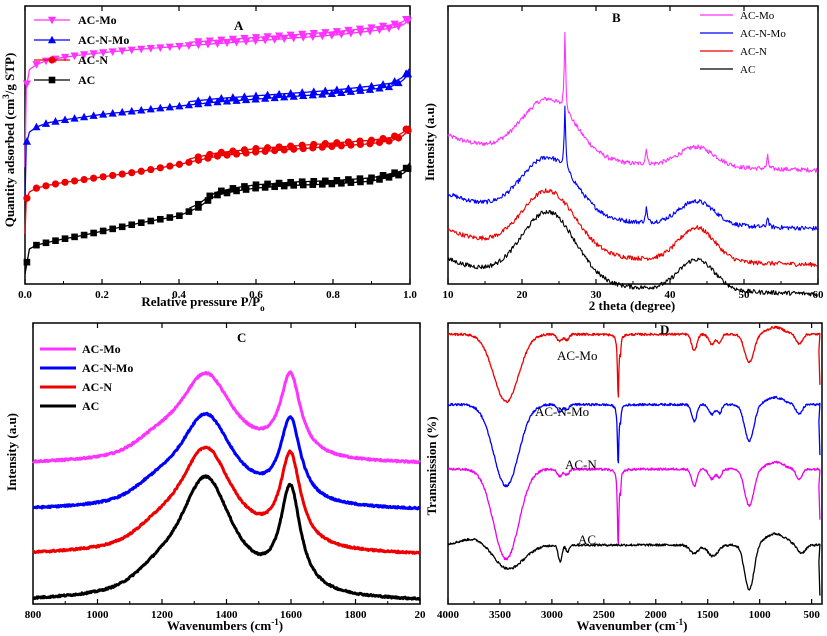 This screenshot has width=827, height=636. What do you see at coordinates (93, 60) in the screenshot?
I see `panel-a-legend-label: AC-N` at bounding box center [93, 60].